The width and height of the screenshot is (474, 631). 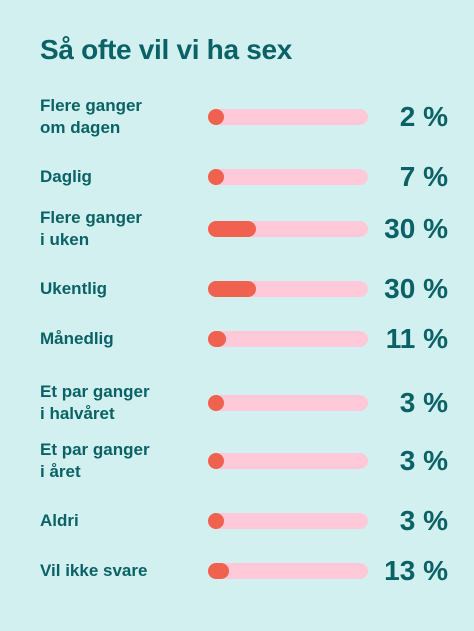 I want to click on category-label: Flere ganger om dagen, so click(x=91, y=116).